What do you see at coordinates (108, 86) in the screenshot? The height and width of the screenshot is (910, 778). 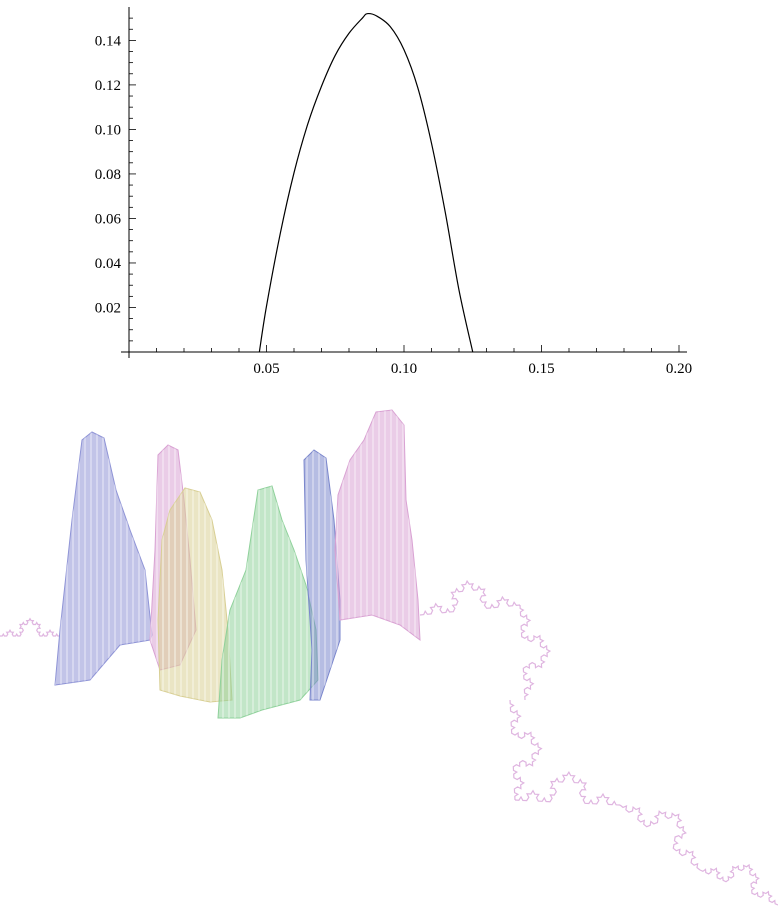 I see `y-tick-label: 0.12` at bounding box center [108, 86].